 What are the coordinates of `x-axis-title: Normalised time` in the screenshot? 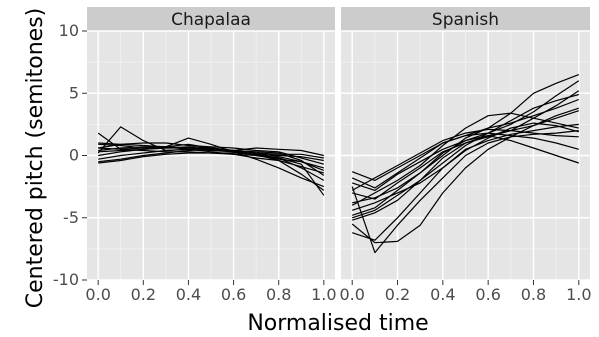 It's located at (337, 323).